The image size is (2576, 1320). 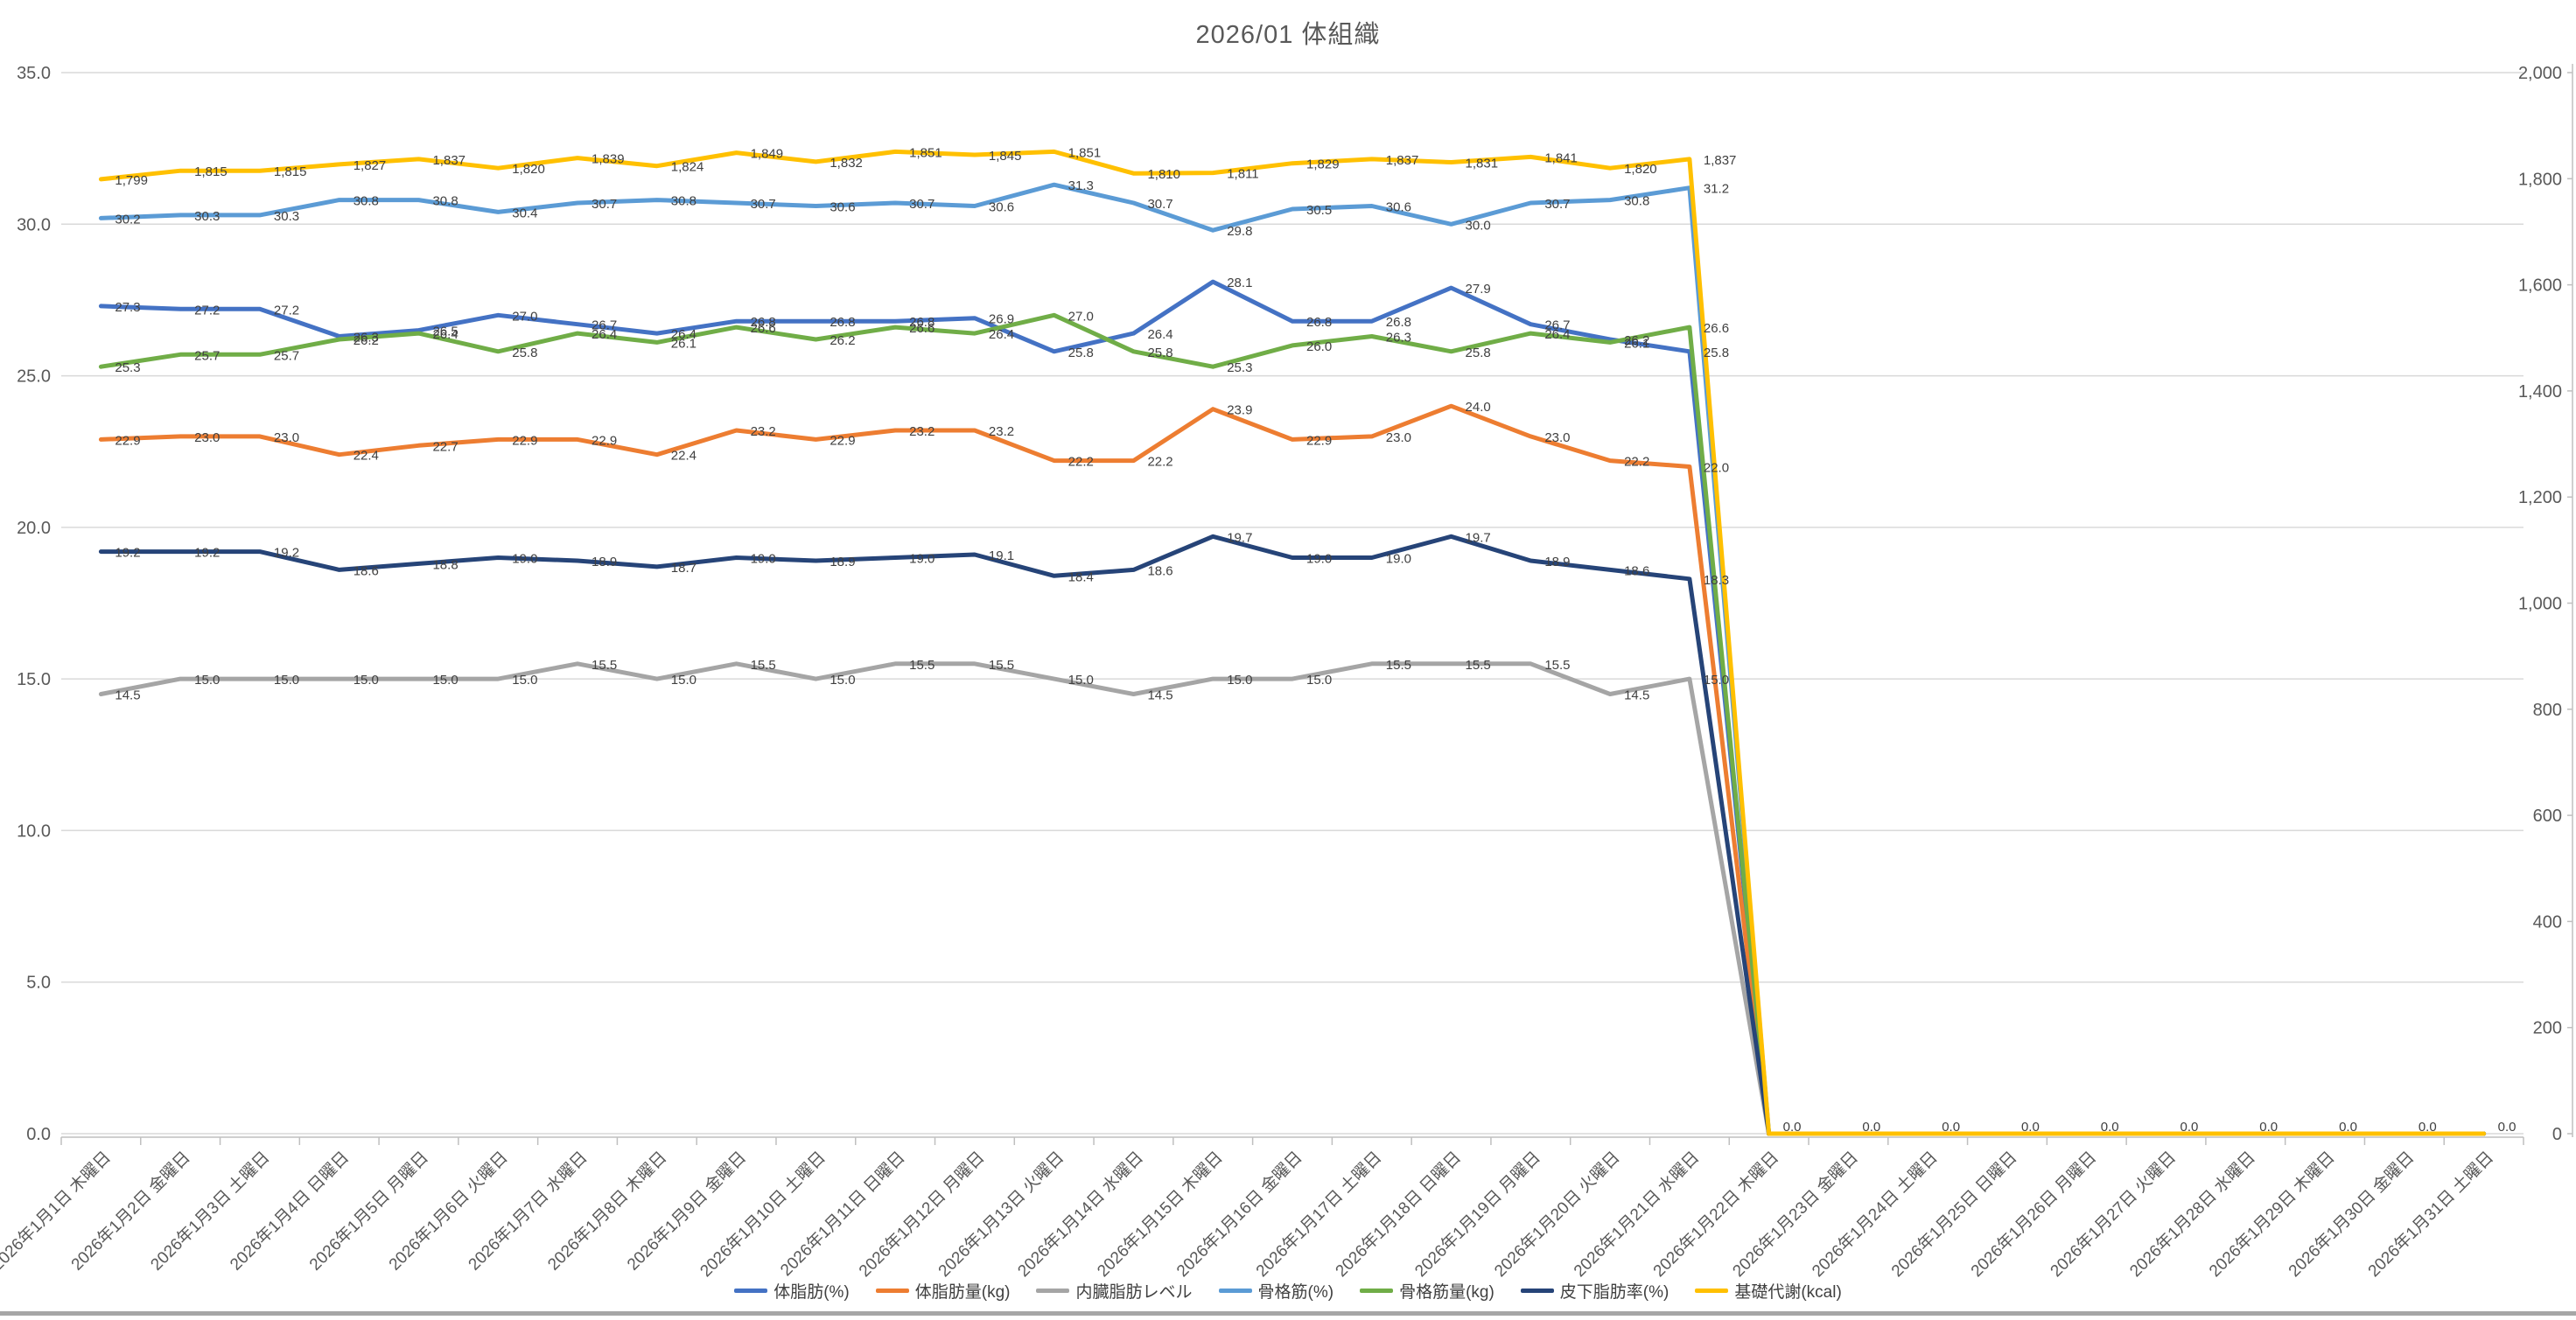 I want to click on data-label: 19.1, so click(x=1001, y=555).